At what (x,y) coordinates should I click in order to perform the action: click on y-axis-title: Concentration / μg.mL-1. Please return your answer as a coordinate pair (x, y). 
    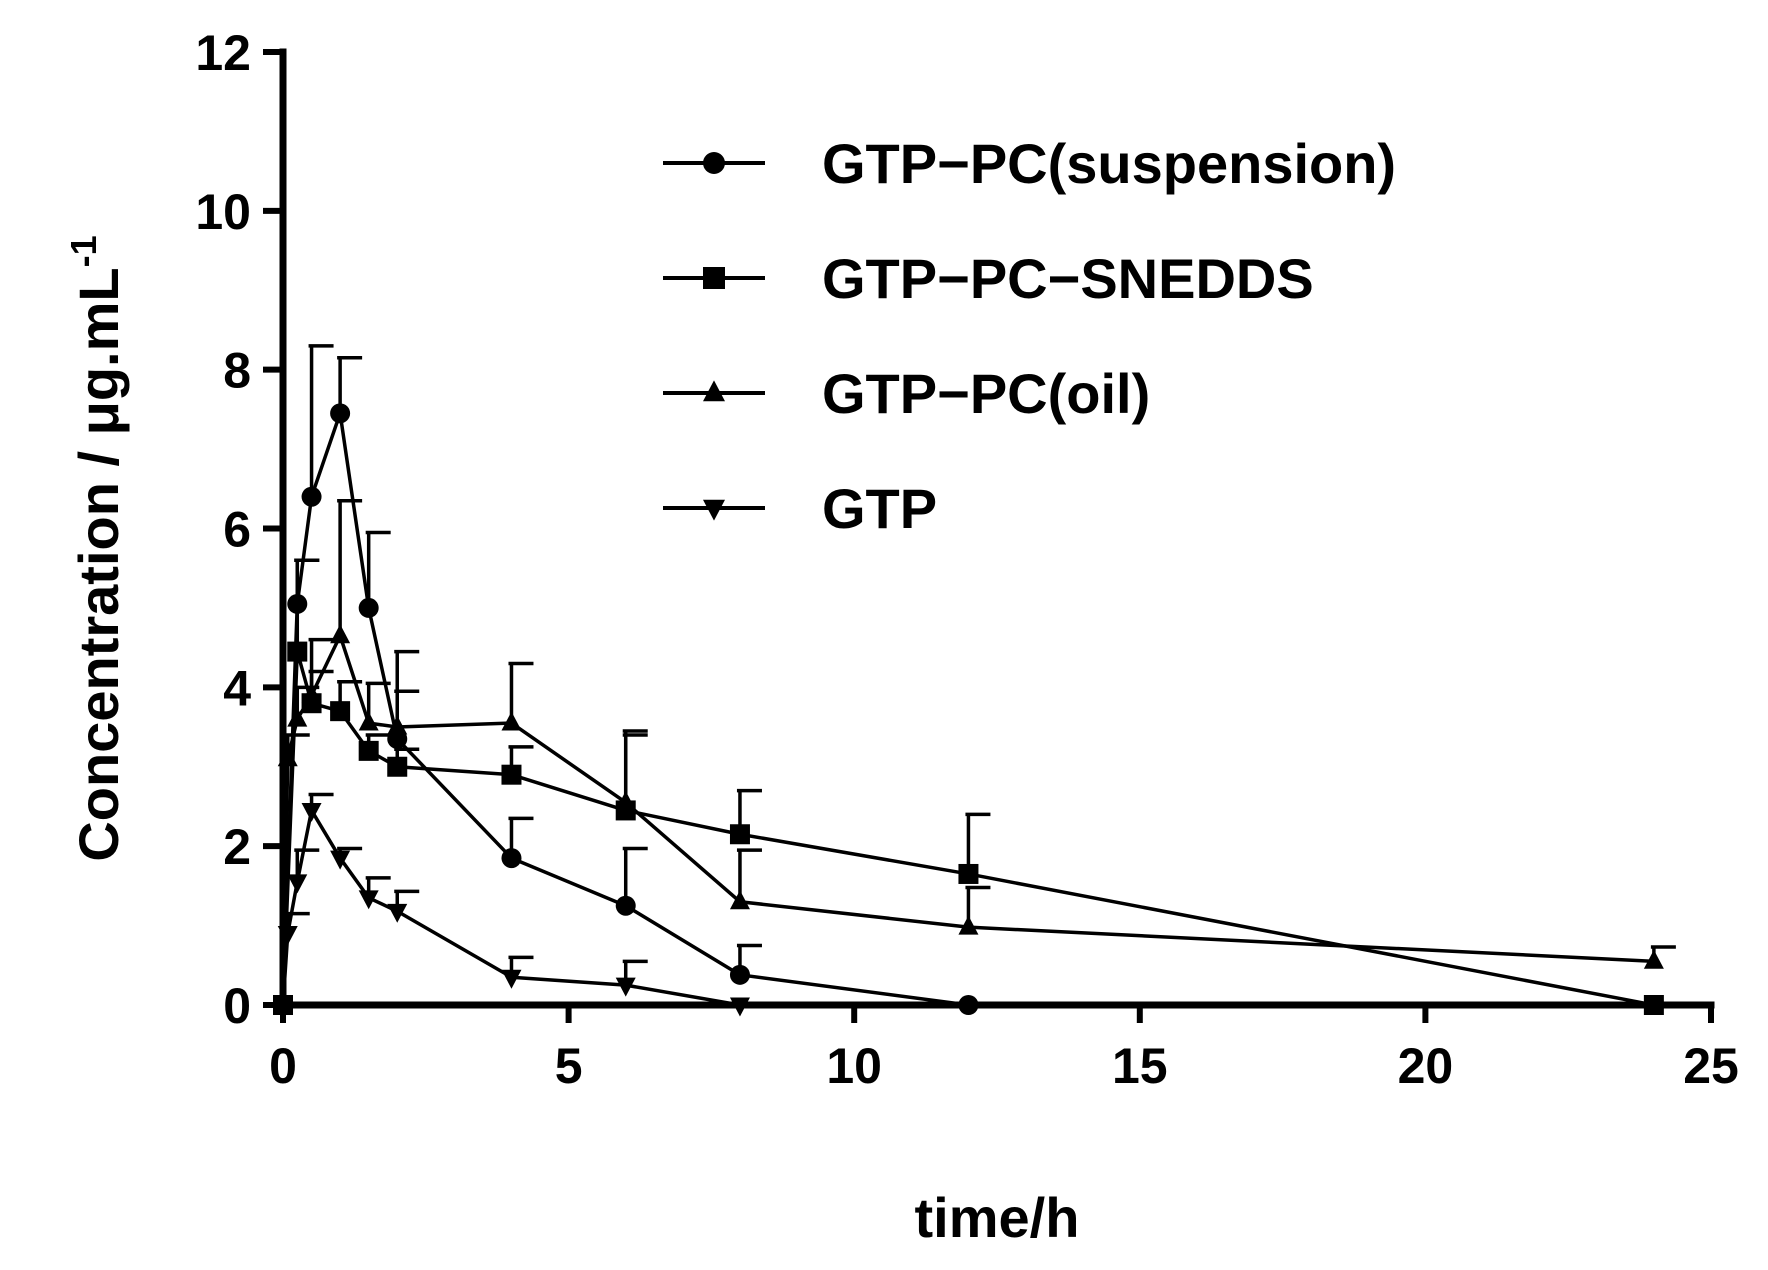
    Looking at the image, I should click on (96, 548).